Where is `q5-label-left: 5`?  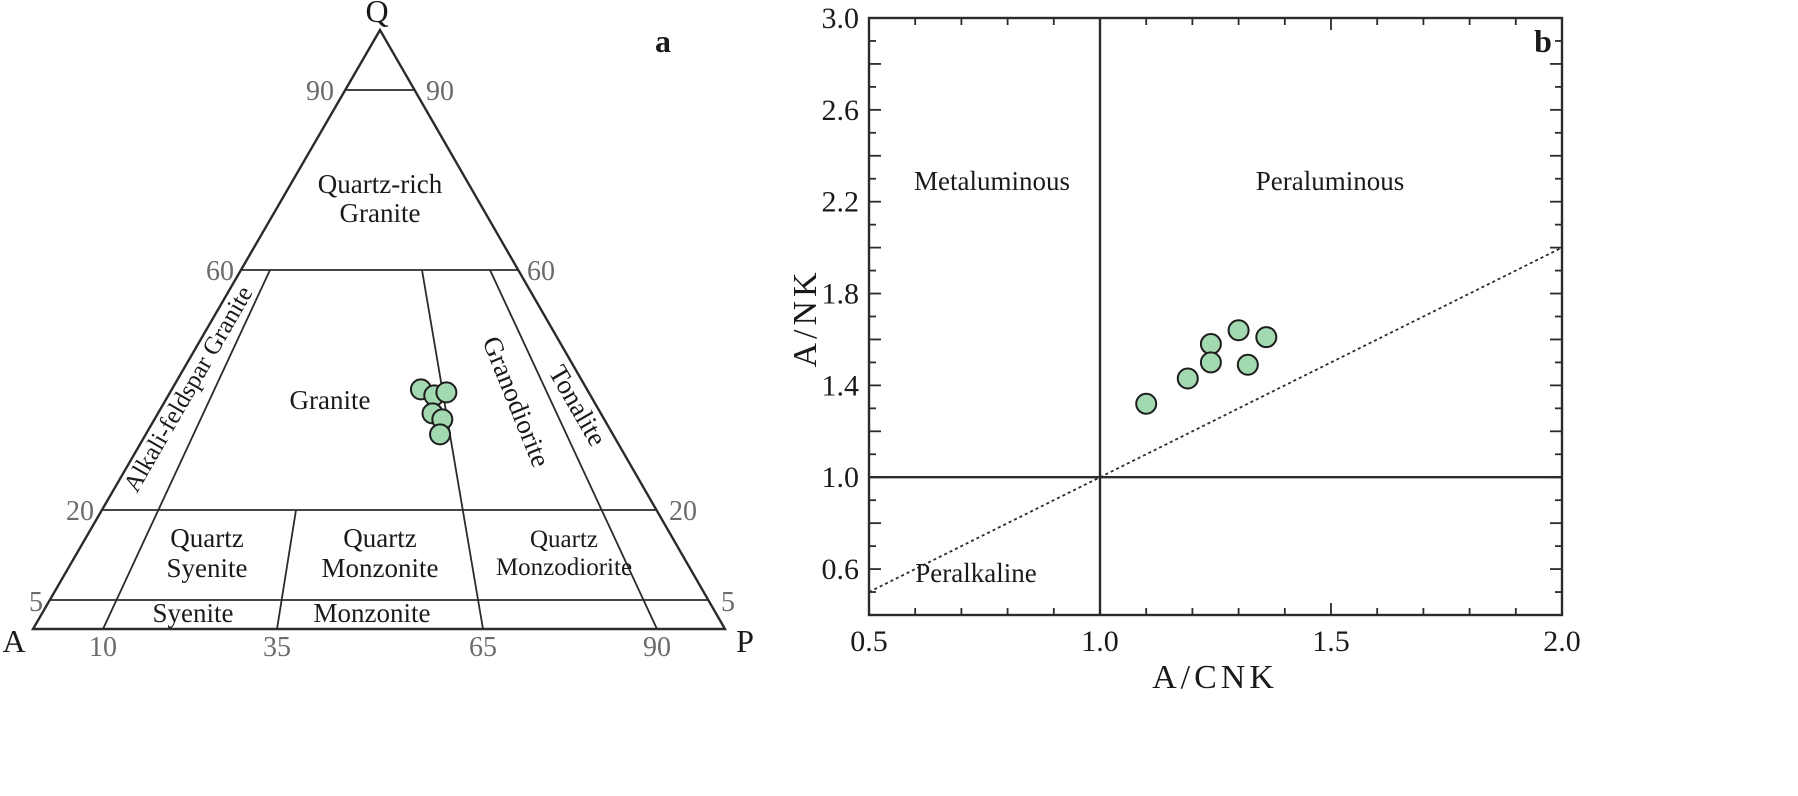 q5-label-left: 5 is located at coordinates (36, 602).